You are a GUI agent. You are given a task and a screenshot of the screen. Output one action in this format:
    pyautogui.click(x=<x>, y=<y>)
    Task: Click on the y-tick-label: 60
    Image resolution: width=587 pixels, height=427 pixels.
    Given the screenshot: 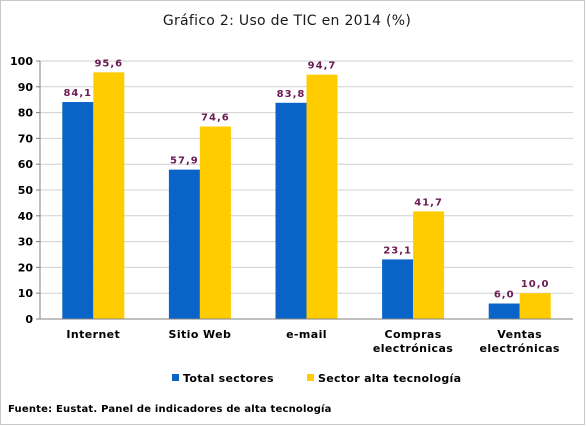 What is the action you would take?
    pyautogui.click(x=26, y=164)
    